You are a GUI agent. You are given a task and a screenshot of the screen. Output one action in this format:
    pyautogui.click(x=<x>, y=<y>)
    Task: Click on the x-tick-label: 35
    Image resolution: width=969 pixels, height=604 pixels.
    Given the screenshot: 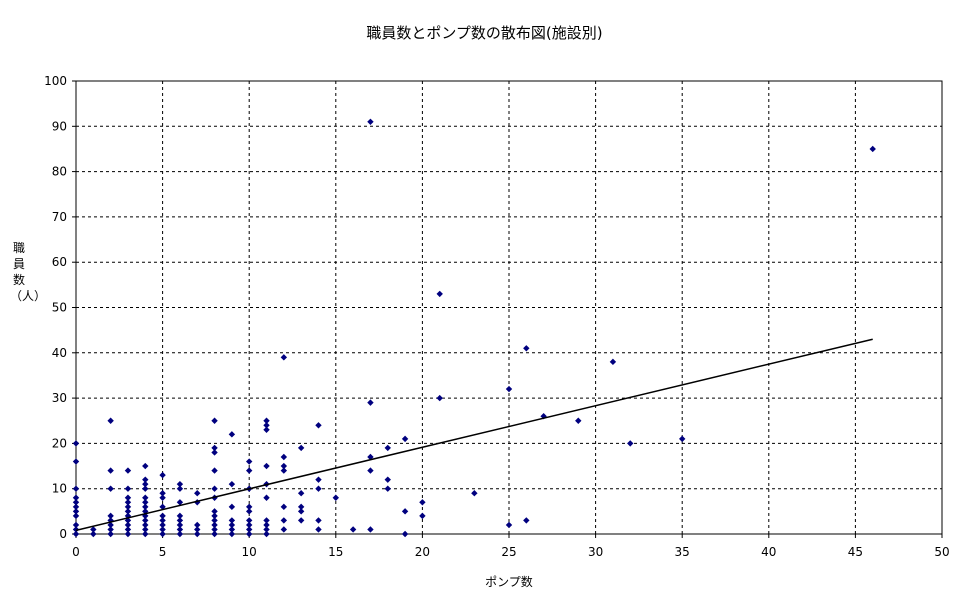 What is the action you would take?
    pyautogui.click(x=682, y=552)
    